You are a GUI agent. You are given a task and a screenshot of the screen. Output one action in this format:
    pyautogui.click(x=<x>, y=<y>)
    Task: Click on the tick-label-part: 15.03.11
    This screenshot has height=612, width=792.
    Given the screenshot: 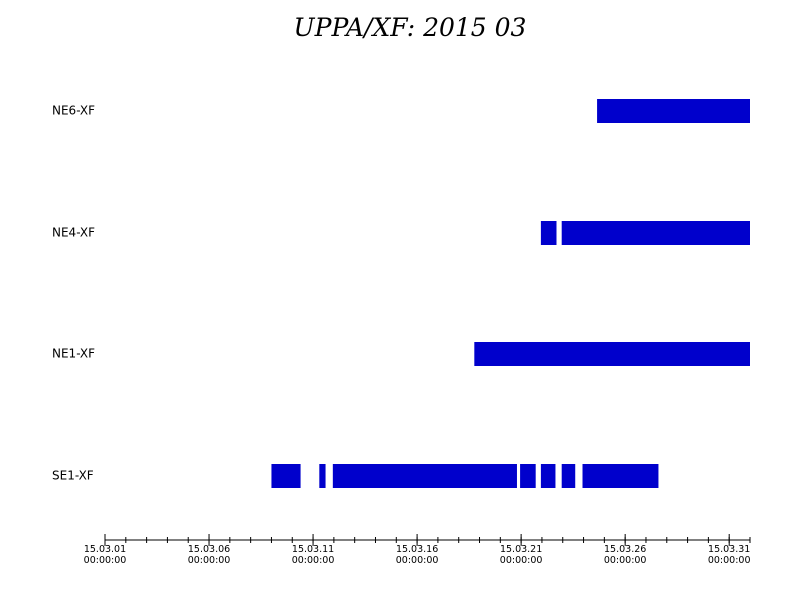 What is the action you would take?
    pyautogui.click(x=313, y=549)
    